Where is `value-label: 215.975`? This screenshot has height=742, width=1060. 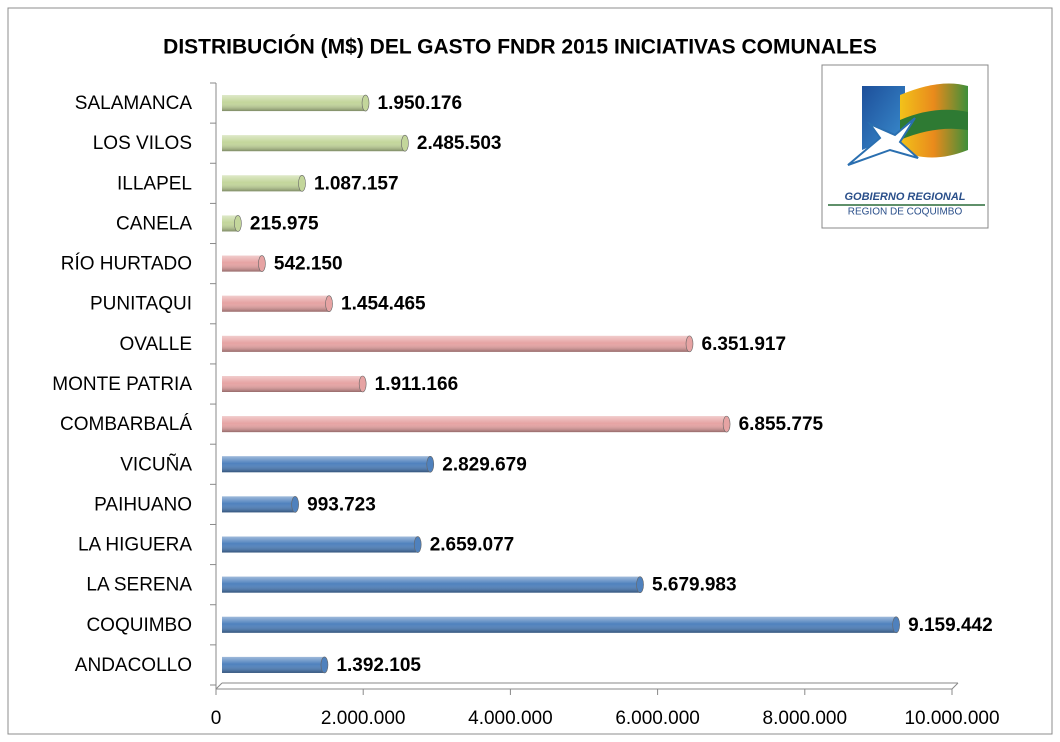
value-label: 215.975 is located at coordinates (284, 223).